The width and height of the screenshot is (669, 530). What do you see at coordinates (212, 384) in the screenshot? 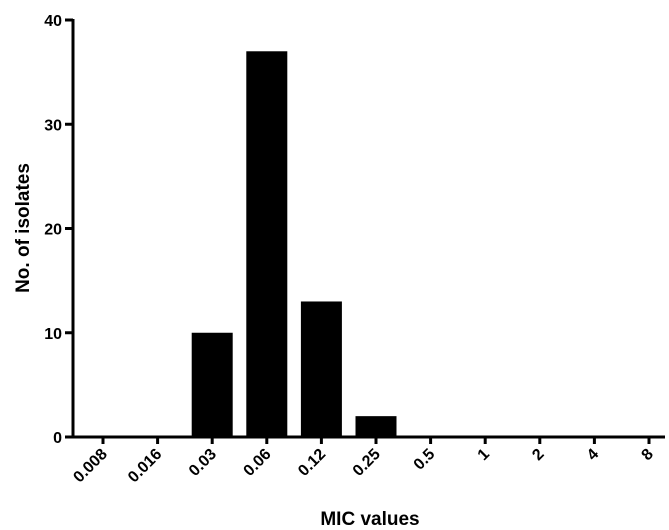
I see `bar-0.03` at bounding box center [212, 384].